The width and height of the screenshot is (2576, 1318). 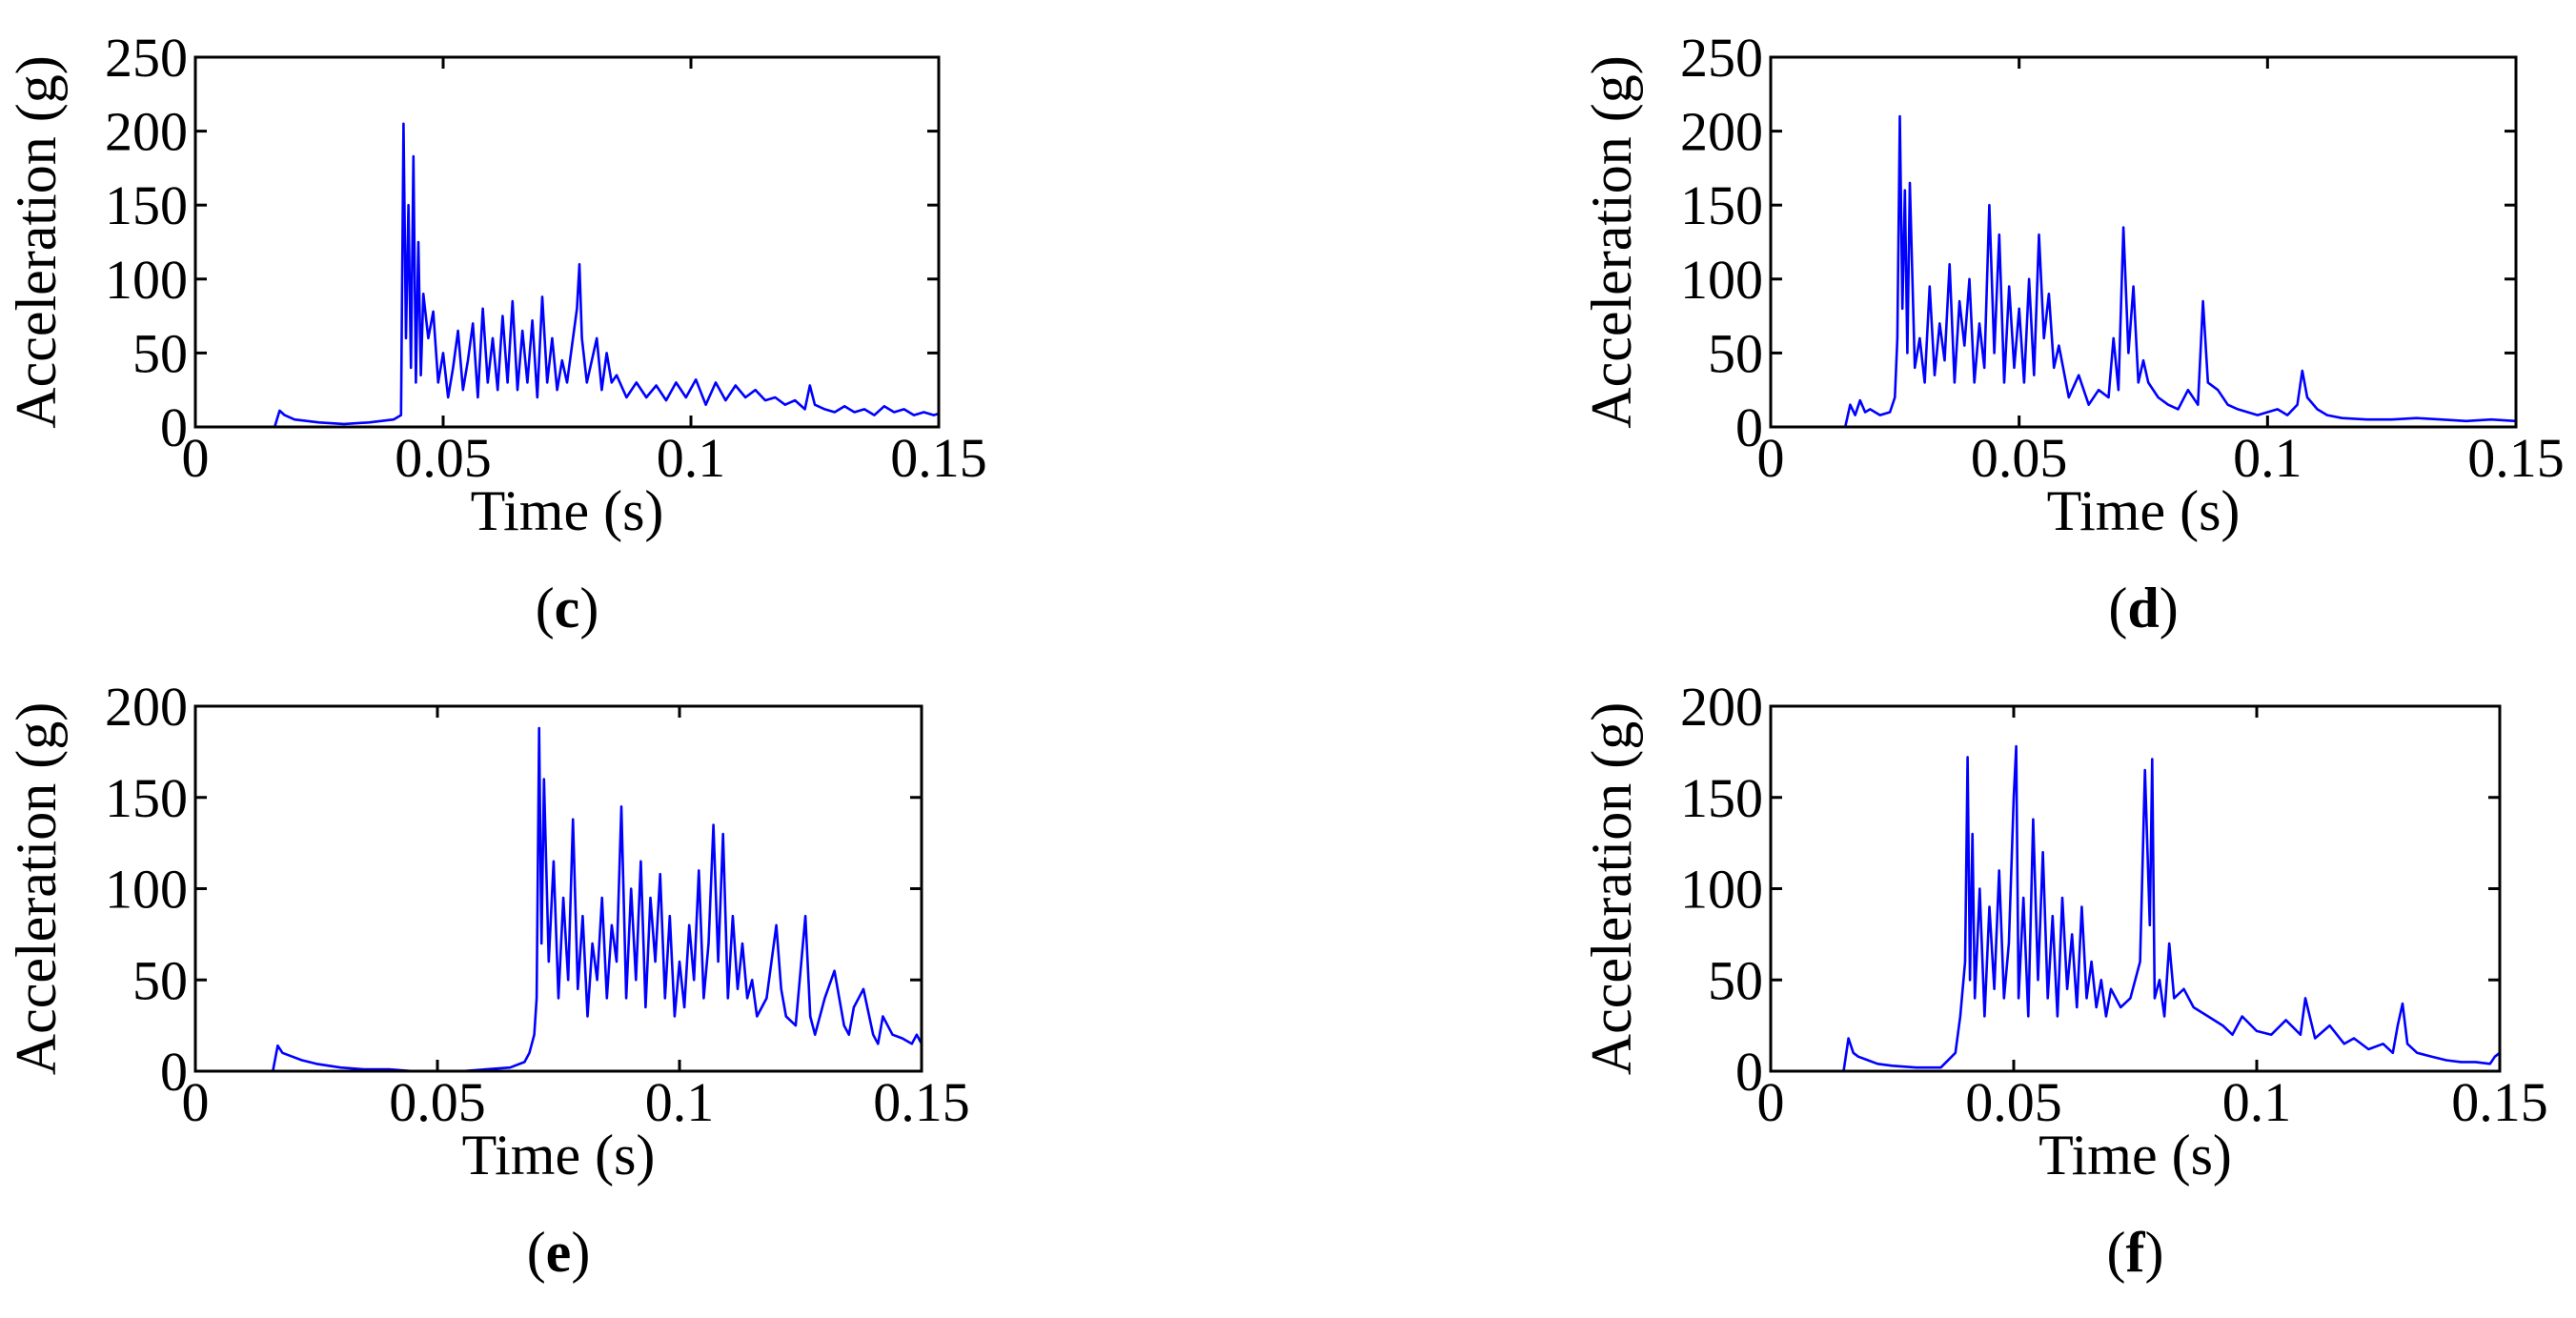 I want to click on panel-label-letter: d, so click(x=2143, y=608).